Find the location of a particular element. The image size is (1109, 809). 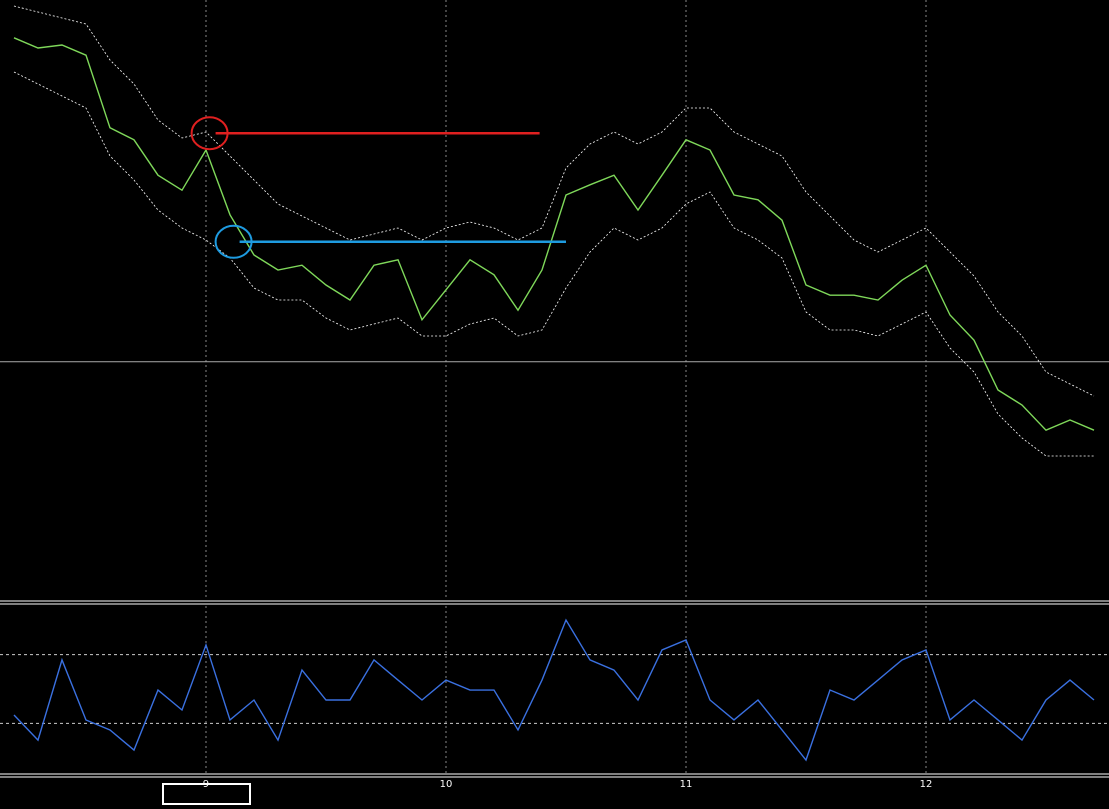

highlight-box is located at coordinates (206, 794).